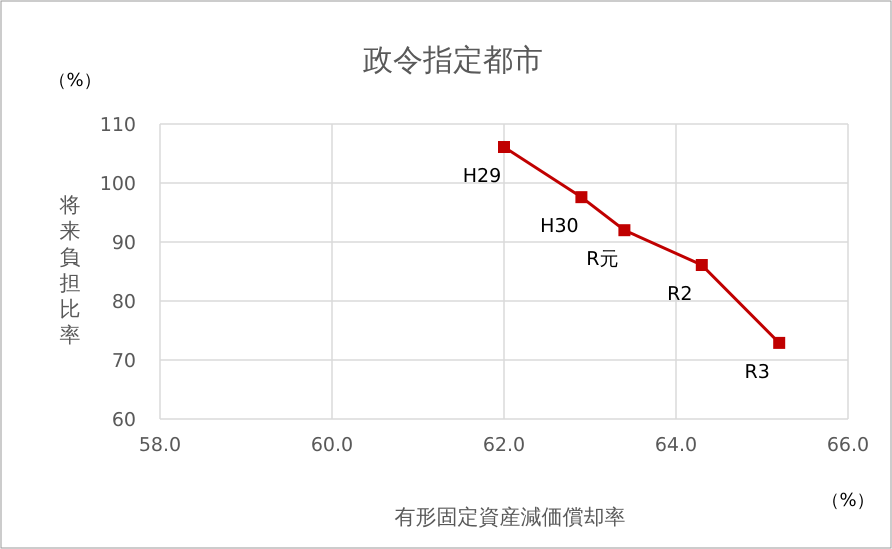 The width and height of the screenshot is (892, 549). Describe the element at coordinates (69, 270) in the screenshot. I see `y-axis-title: 将来負担比率` at that location.